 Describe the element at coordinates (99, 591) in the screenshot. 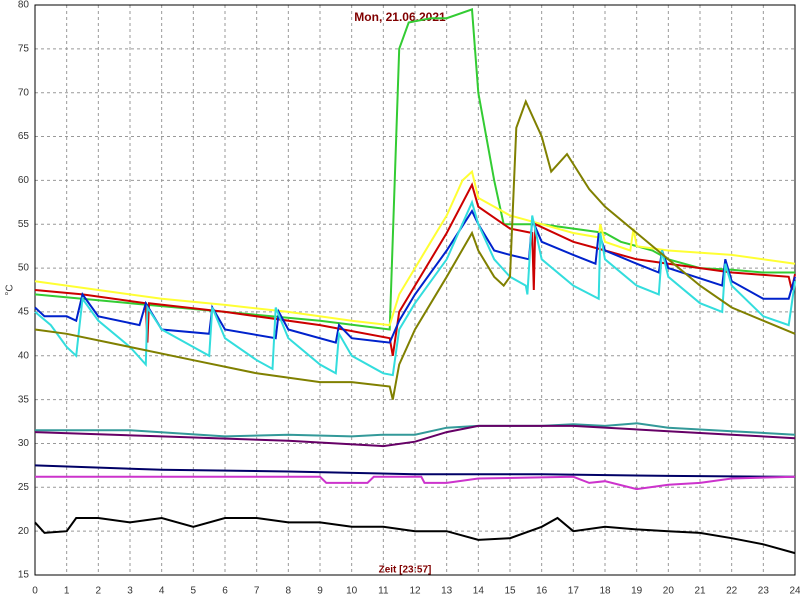

I see `x-tick-label: 2` at that location.